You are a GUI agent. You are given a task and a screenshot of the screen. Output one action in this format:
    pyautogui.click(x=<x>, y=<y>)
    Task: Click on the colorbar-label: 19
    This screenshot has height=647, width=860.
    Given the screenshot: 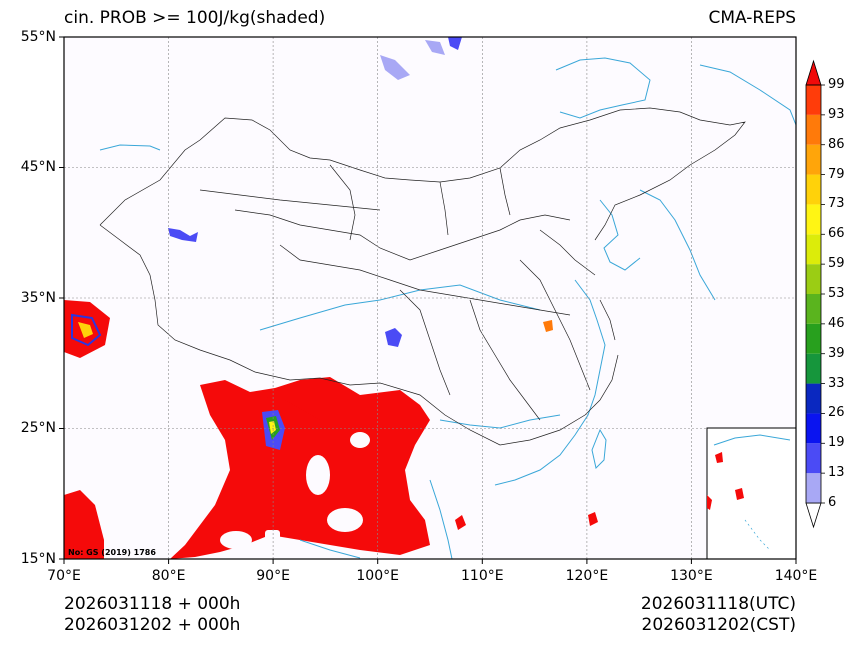 What is the action you would take?
    pyautogui.click(x=836, y=443)
    